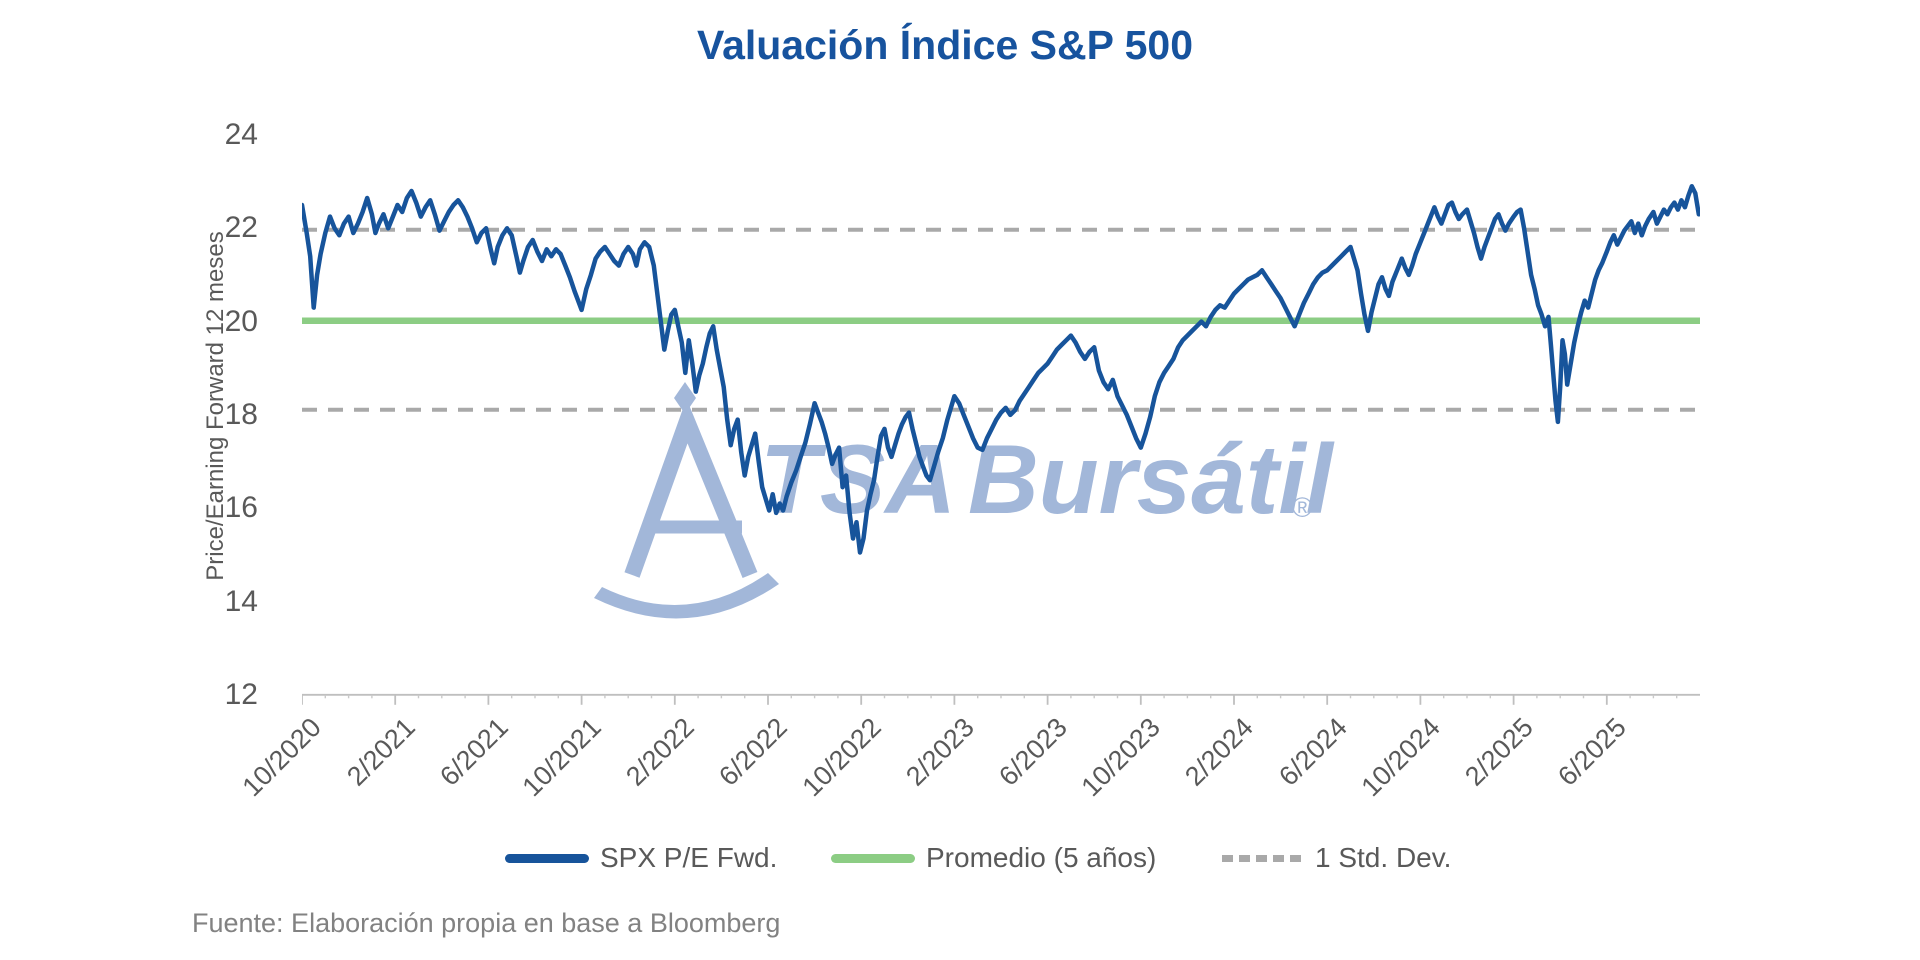 This screenshot has height=960, width=1920. What do you see at coordinates (1121, 757) in the screenshot?
I see `x-tick-label: 10/2023` at bounding box center [1121, 757].